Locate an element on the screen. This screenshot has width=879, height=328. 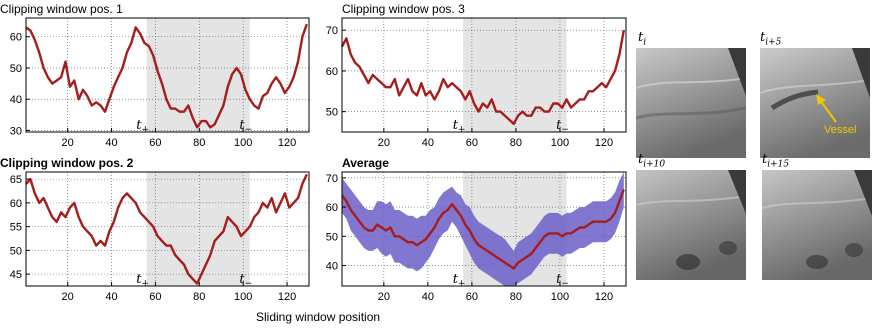
chart-title: Average is located at coordinates (365, 163).